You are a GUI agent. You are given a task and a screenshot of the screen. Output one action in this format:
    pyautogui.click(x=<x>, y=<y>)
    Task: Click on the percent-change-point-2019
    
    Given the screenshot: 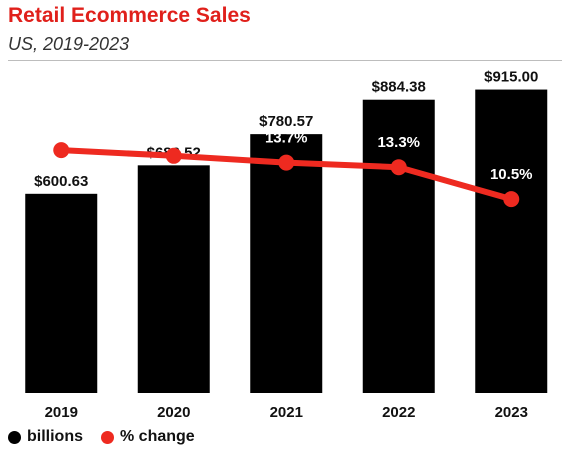 What is the action you would take?
    pyautogui.click(x=61, y=150)
    